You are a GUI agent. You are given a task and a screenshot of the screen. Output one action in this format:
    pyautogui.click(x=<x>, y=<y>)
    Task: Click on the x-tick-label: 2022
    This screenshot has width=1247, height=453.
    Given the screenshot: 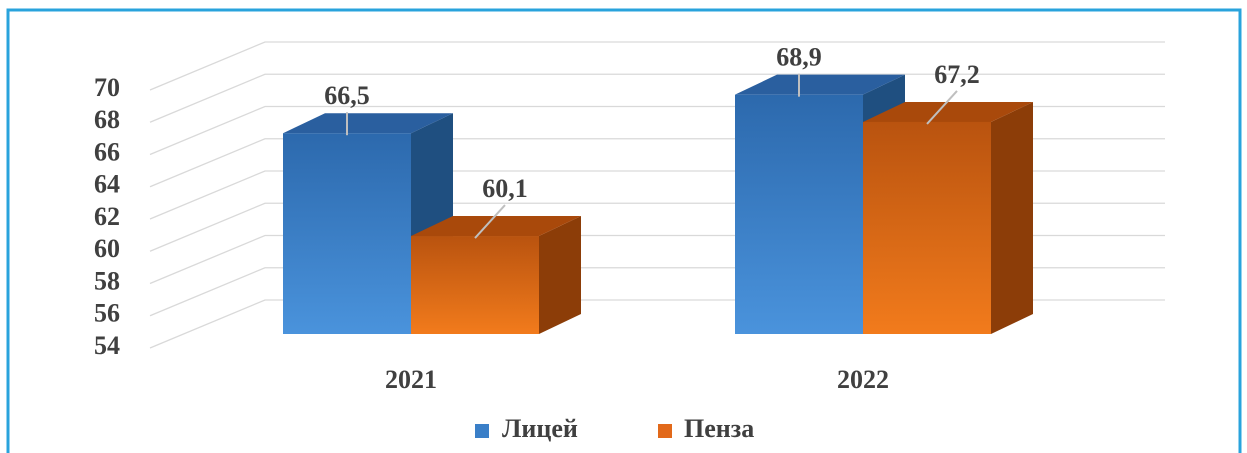 What is the action you would take?
    pyautogui.click(x=863, y=379)
    